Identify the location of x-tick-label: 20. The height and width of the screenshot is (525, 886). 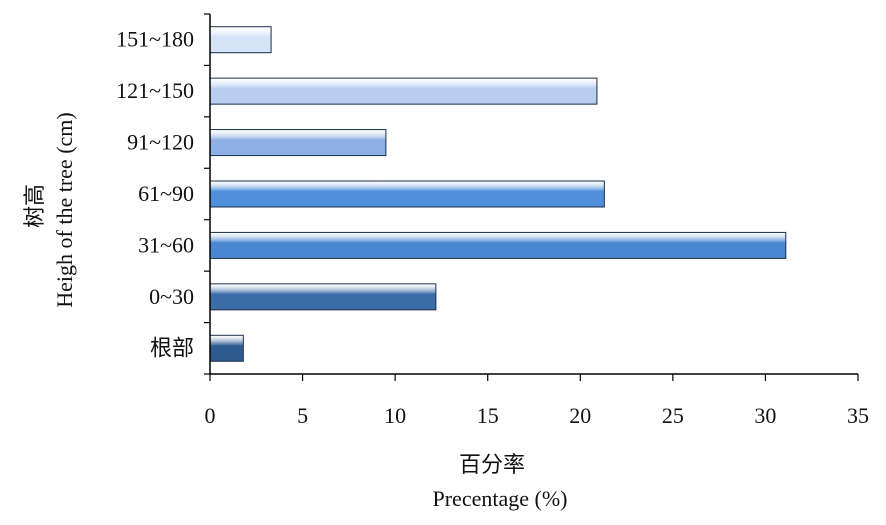
(580, 415).